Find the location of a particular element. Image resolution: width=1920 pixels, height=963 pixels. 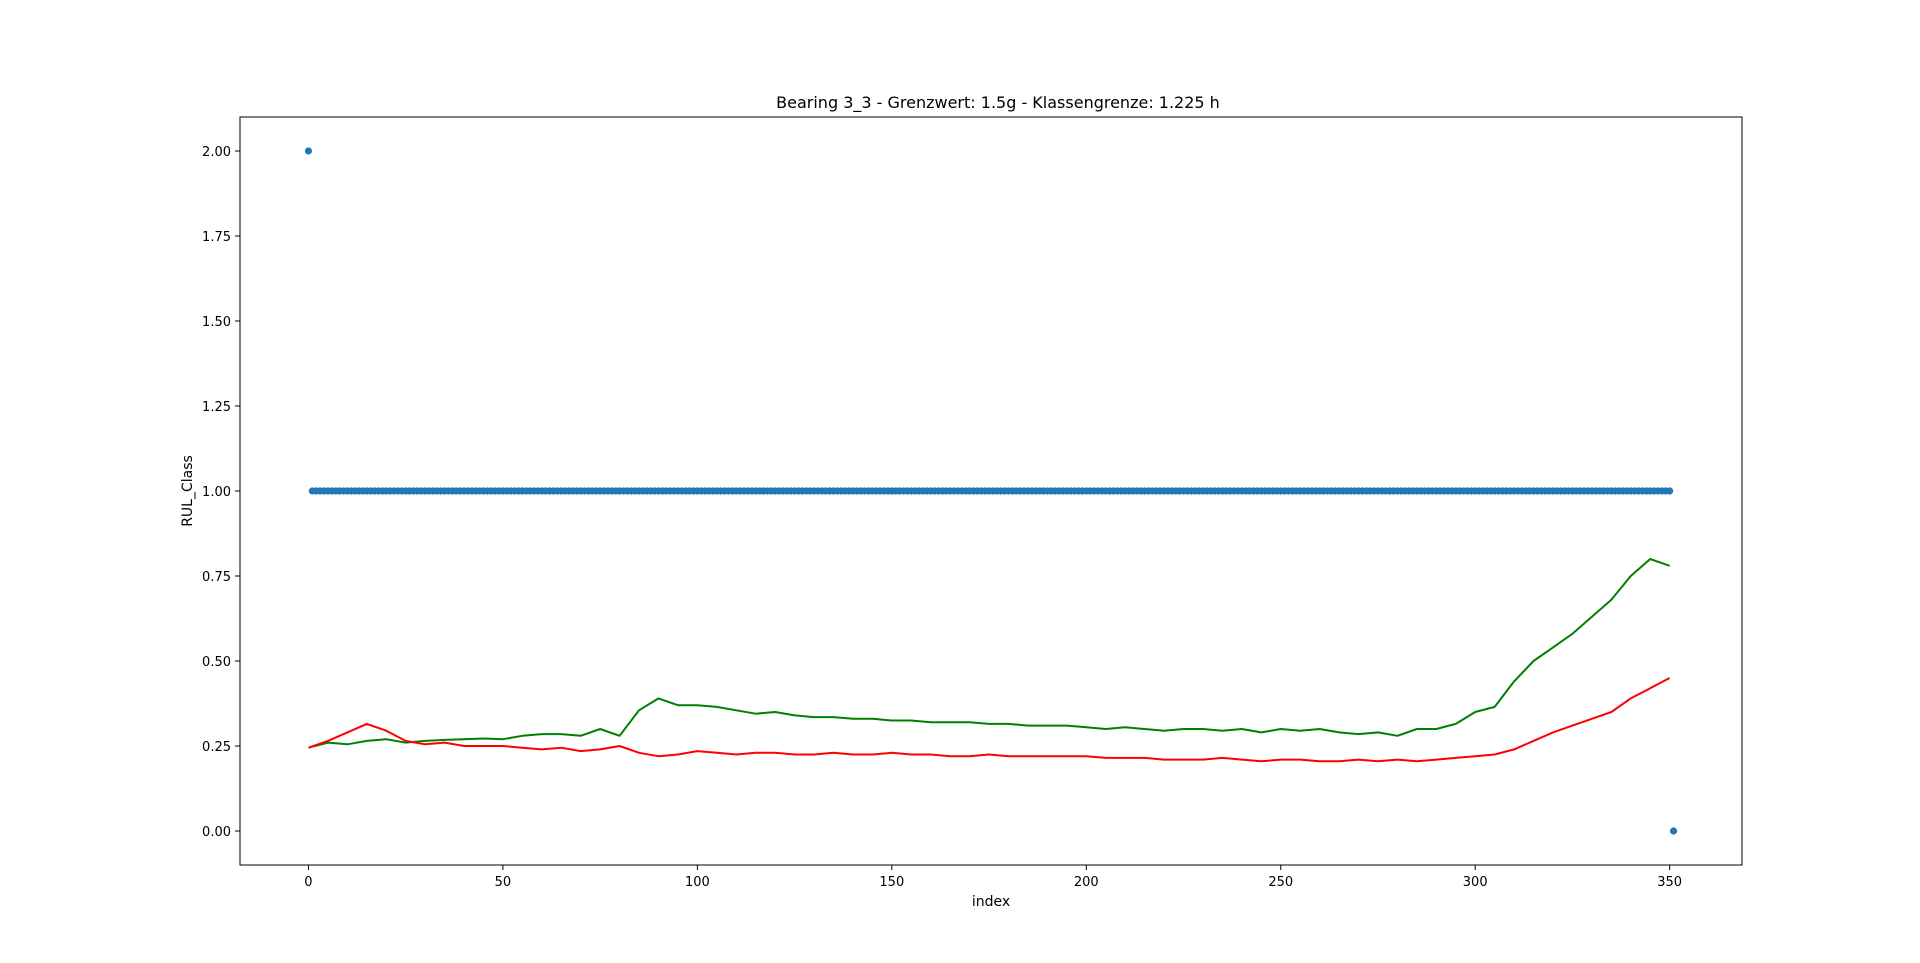

y-axis-label: RUL_Class is located at coordinates (188, 491).